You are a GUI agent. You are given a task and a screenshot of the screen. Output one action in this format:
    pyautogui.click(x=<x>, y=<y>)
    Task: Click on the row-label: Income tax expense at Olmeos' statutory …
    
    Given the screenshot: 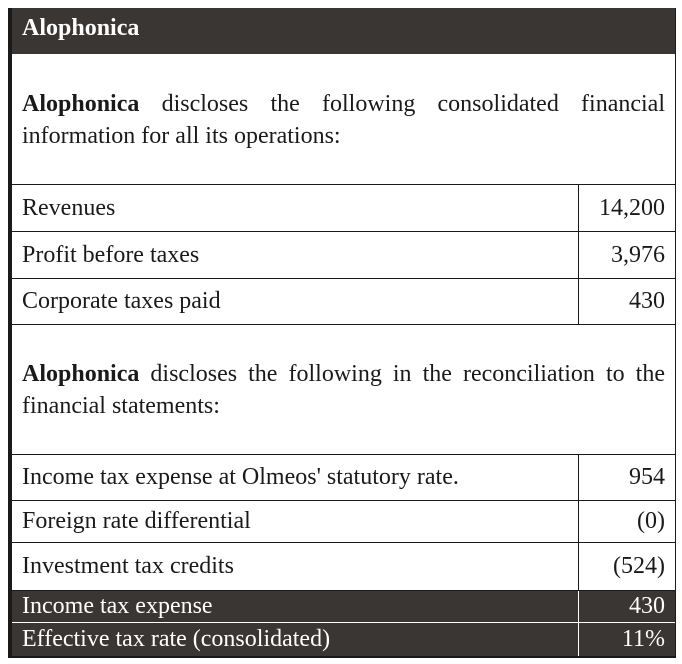 What is the action you would take?
    pyautogui.click(x=240, y=477)
    